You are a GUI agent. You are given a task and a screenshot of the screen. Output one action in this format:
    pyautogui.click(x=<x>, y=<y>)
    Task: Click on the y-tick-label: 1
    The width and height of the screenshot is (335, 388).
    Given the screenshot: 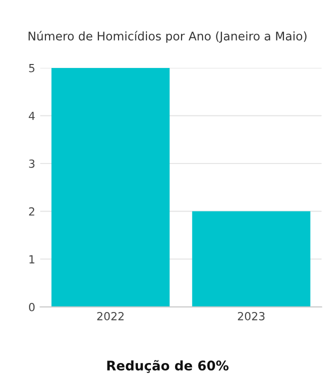 What is the action you would take?
    pyautogui.click(x=31, y=259)
    